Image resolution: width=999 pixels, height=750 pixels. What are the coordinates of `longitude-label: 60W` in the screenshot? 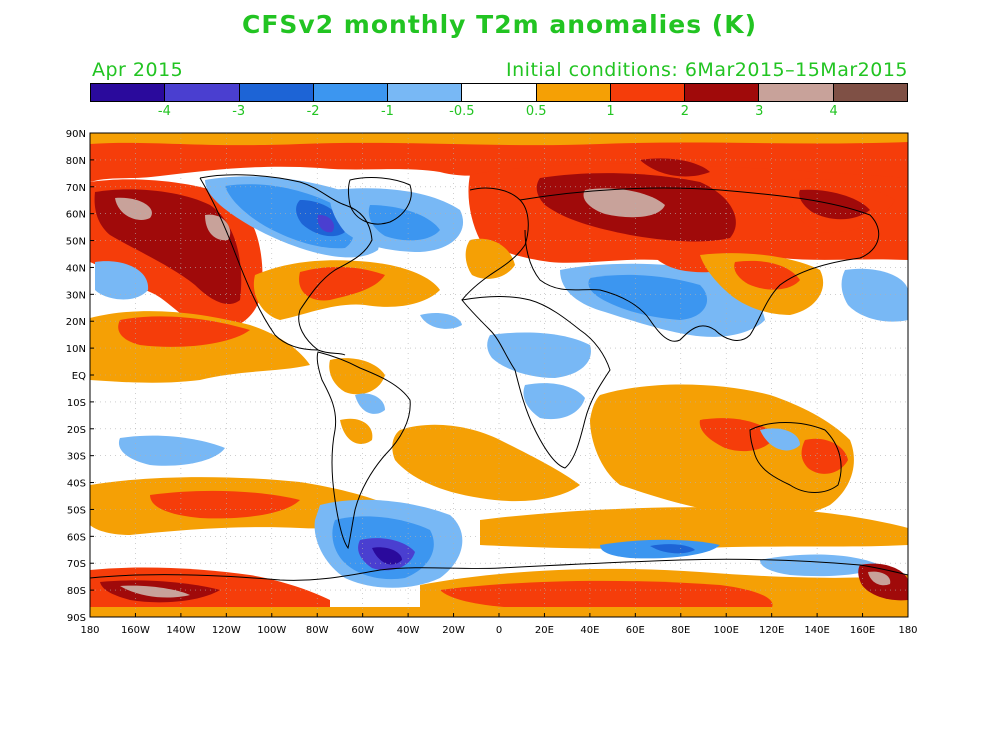 It's located at (362, 630).